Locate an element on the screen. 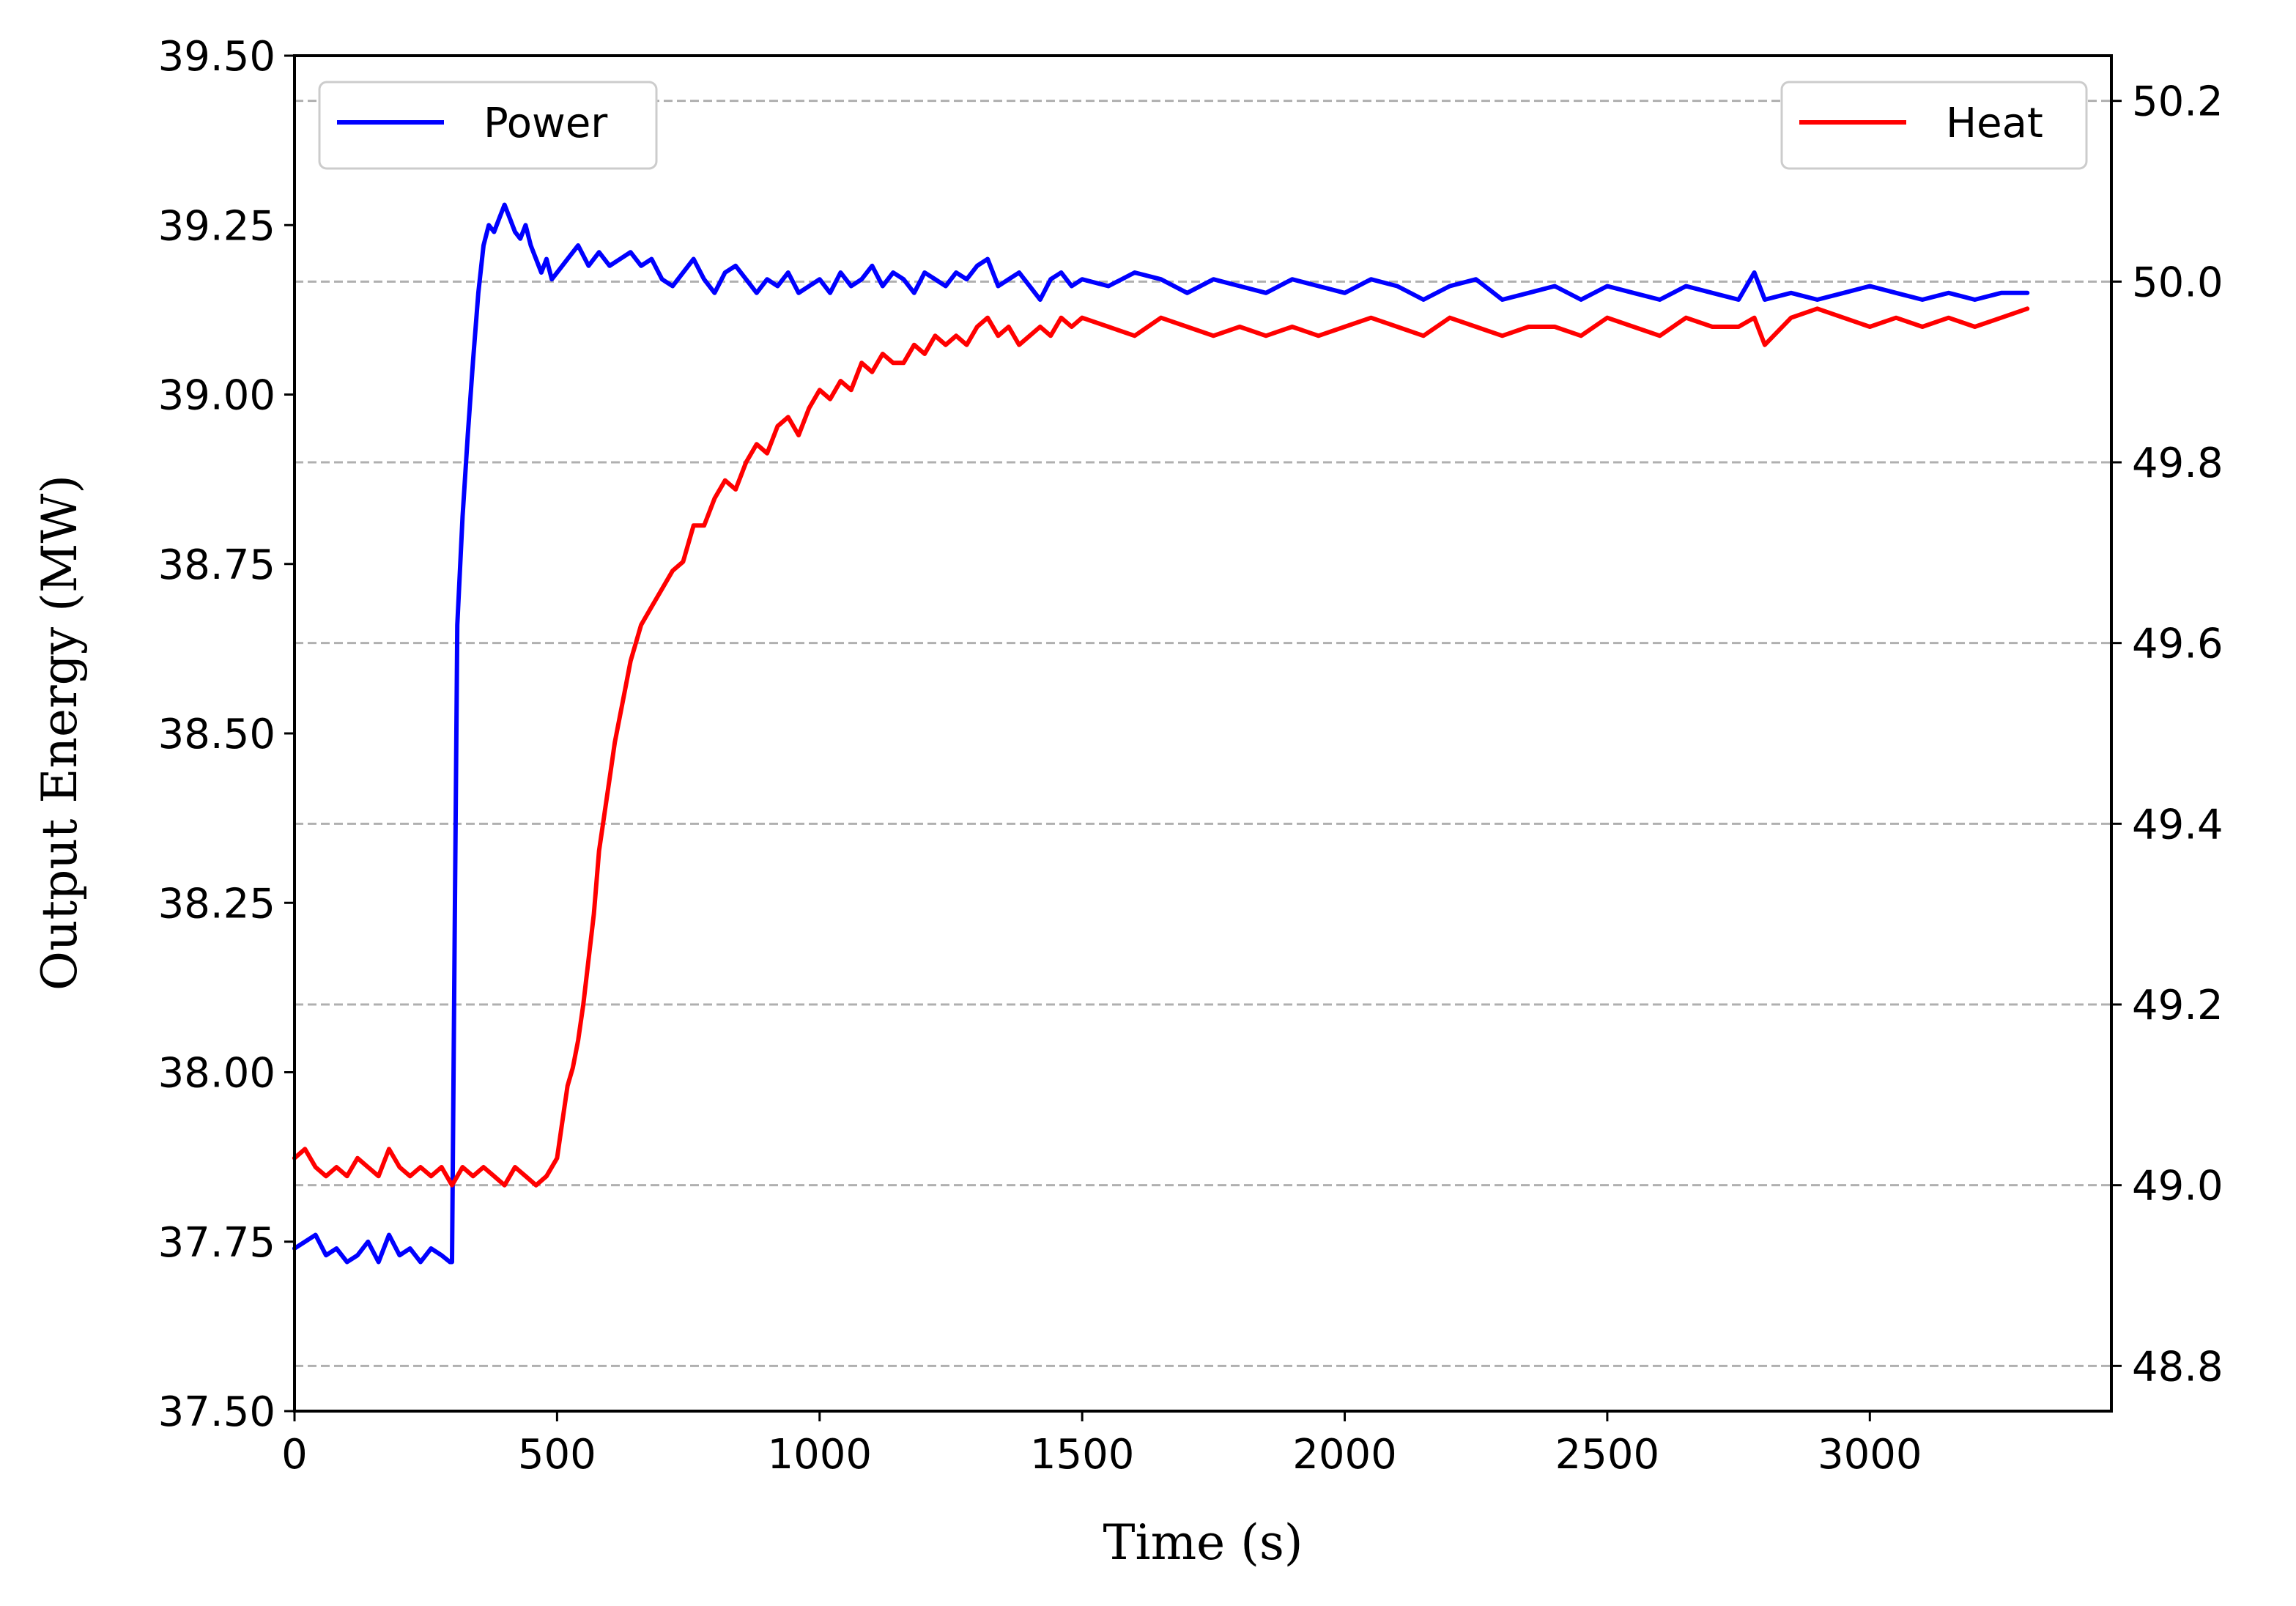 The width and height of the screenshot is (2296, 1606). x-tick-label: 0 is located at coordinates (294, 1455).